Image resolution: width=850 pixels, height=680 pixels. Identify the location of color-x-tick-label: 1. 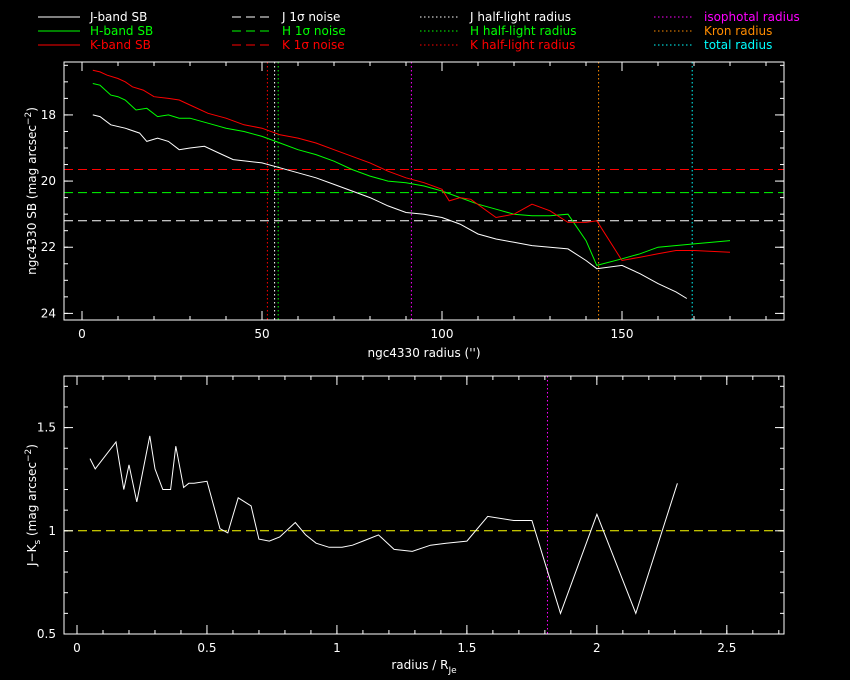
(337, 648).